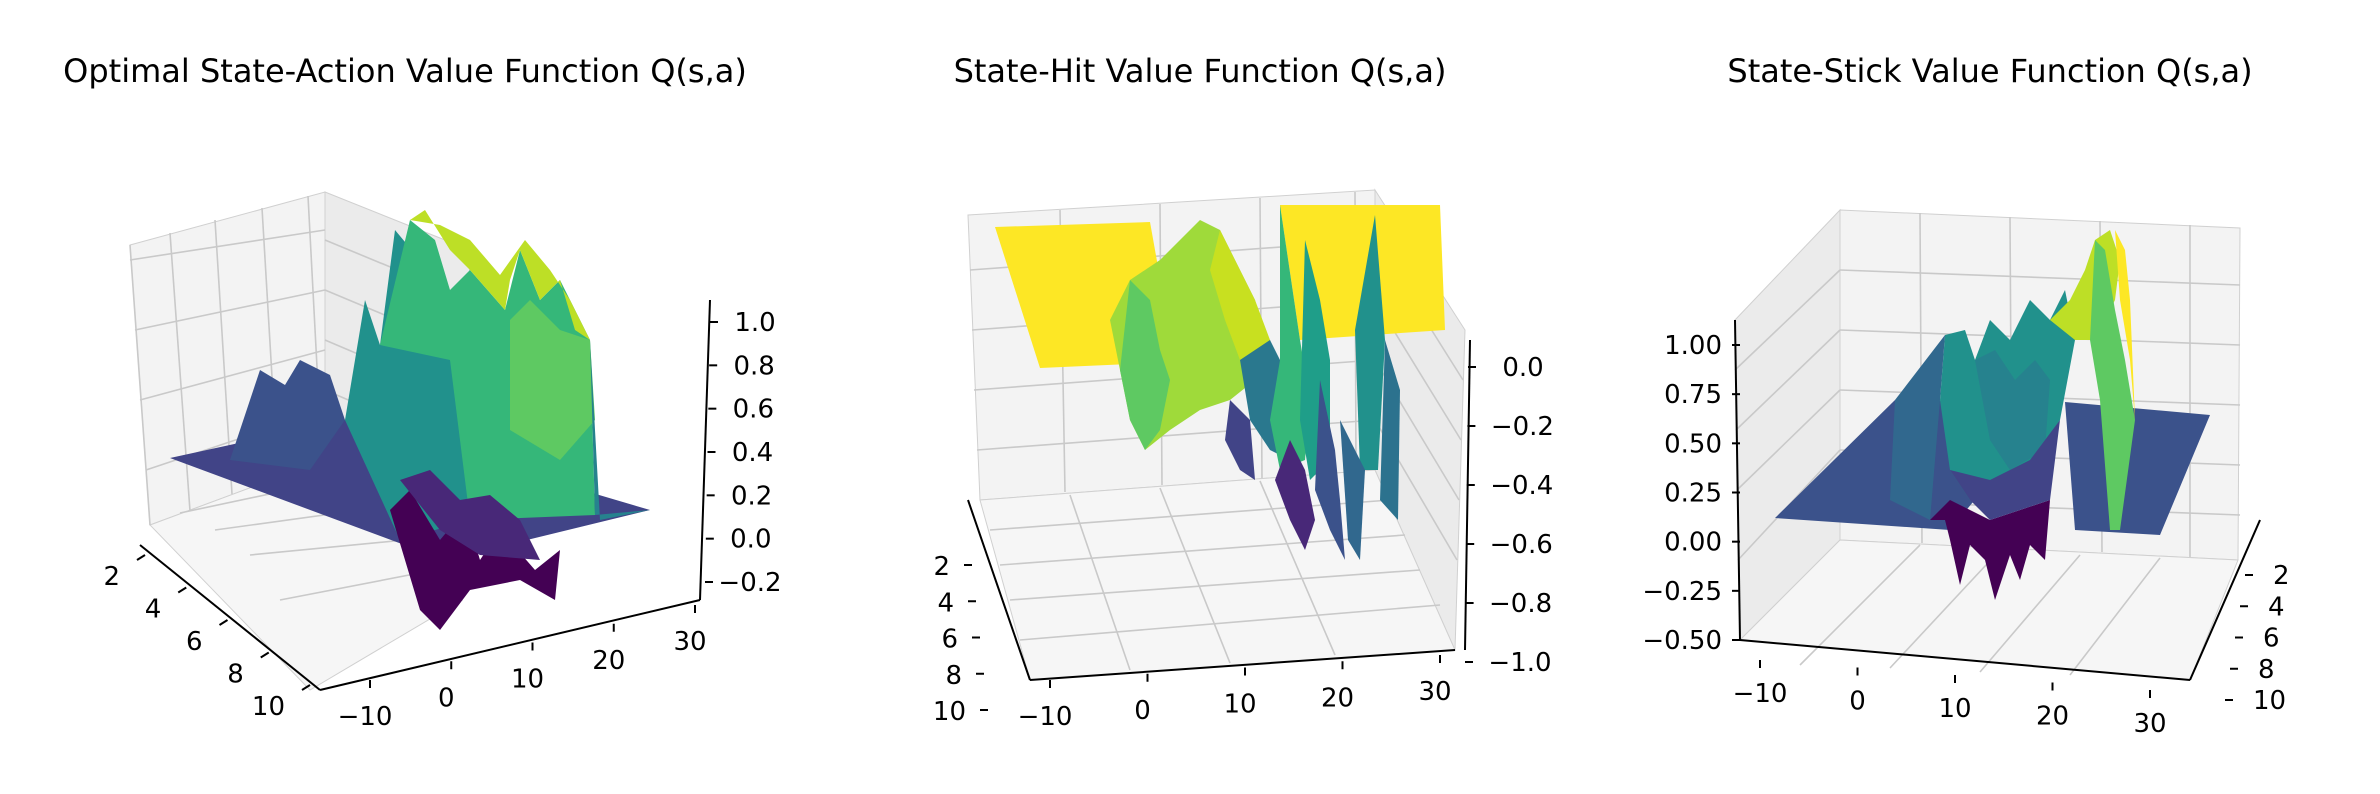 This screenshot has width=2380, height=794. I want to click on c3-zticks-label-0: 1.00, so click(1693, 346).